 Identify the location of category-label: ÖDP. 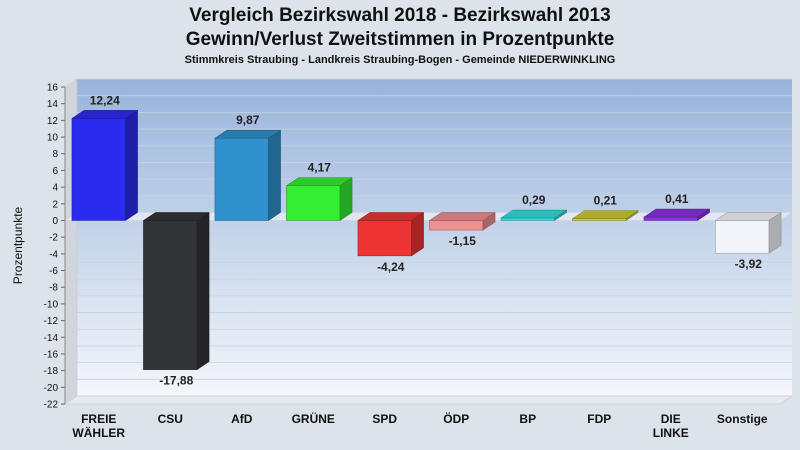
(456, 418).